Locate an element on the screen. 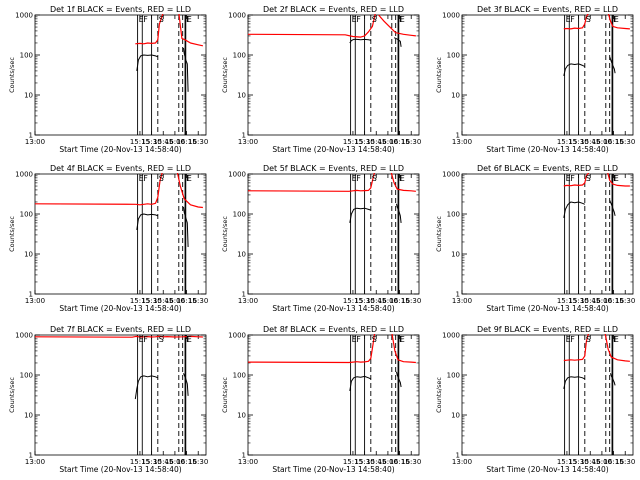 The width and height of the screenshot is (640, 480). chart-title: Det 8f BLACK = Events, RED = LLD is located at coordinates (333, 329).